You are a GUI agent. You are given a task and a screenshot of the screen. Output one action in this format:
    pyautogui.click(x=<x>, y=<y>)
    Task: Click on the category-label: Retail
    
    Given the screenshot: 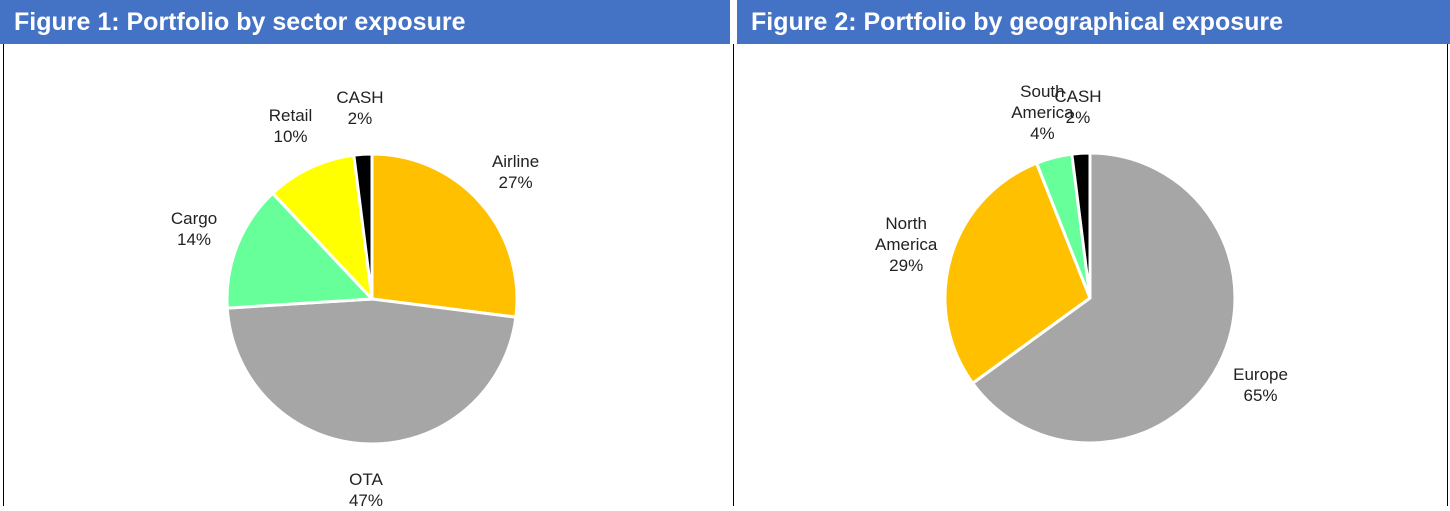 What is the action you would take?
    pyautogui.click(x=290, y=115)
    